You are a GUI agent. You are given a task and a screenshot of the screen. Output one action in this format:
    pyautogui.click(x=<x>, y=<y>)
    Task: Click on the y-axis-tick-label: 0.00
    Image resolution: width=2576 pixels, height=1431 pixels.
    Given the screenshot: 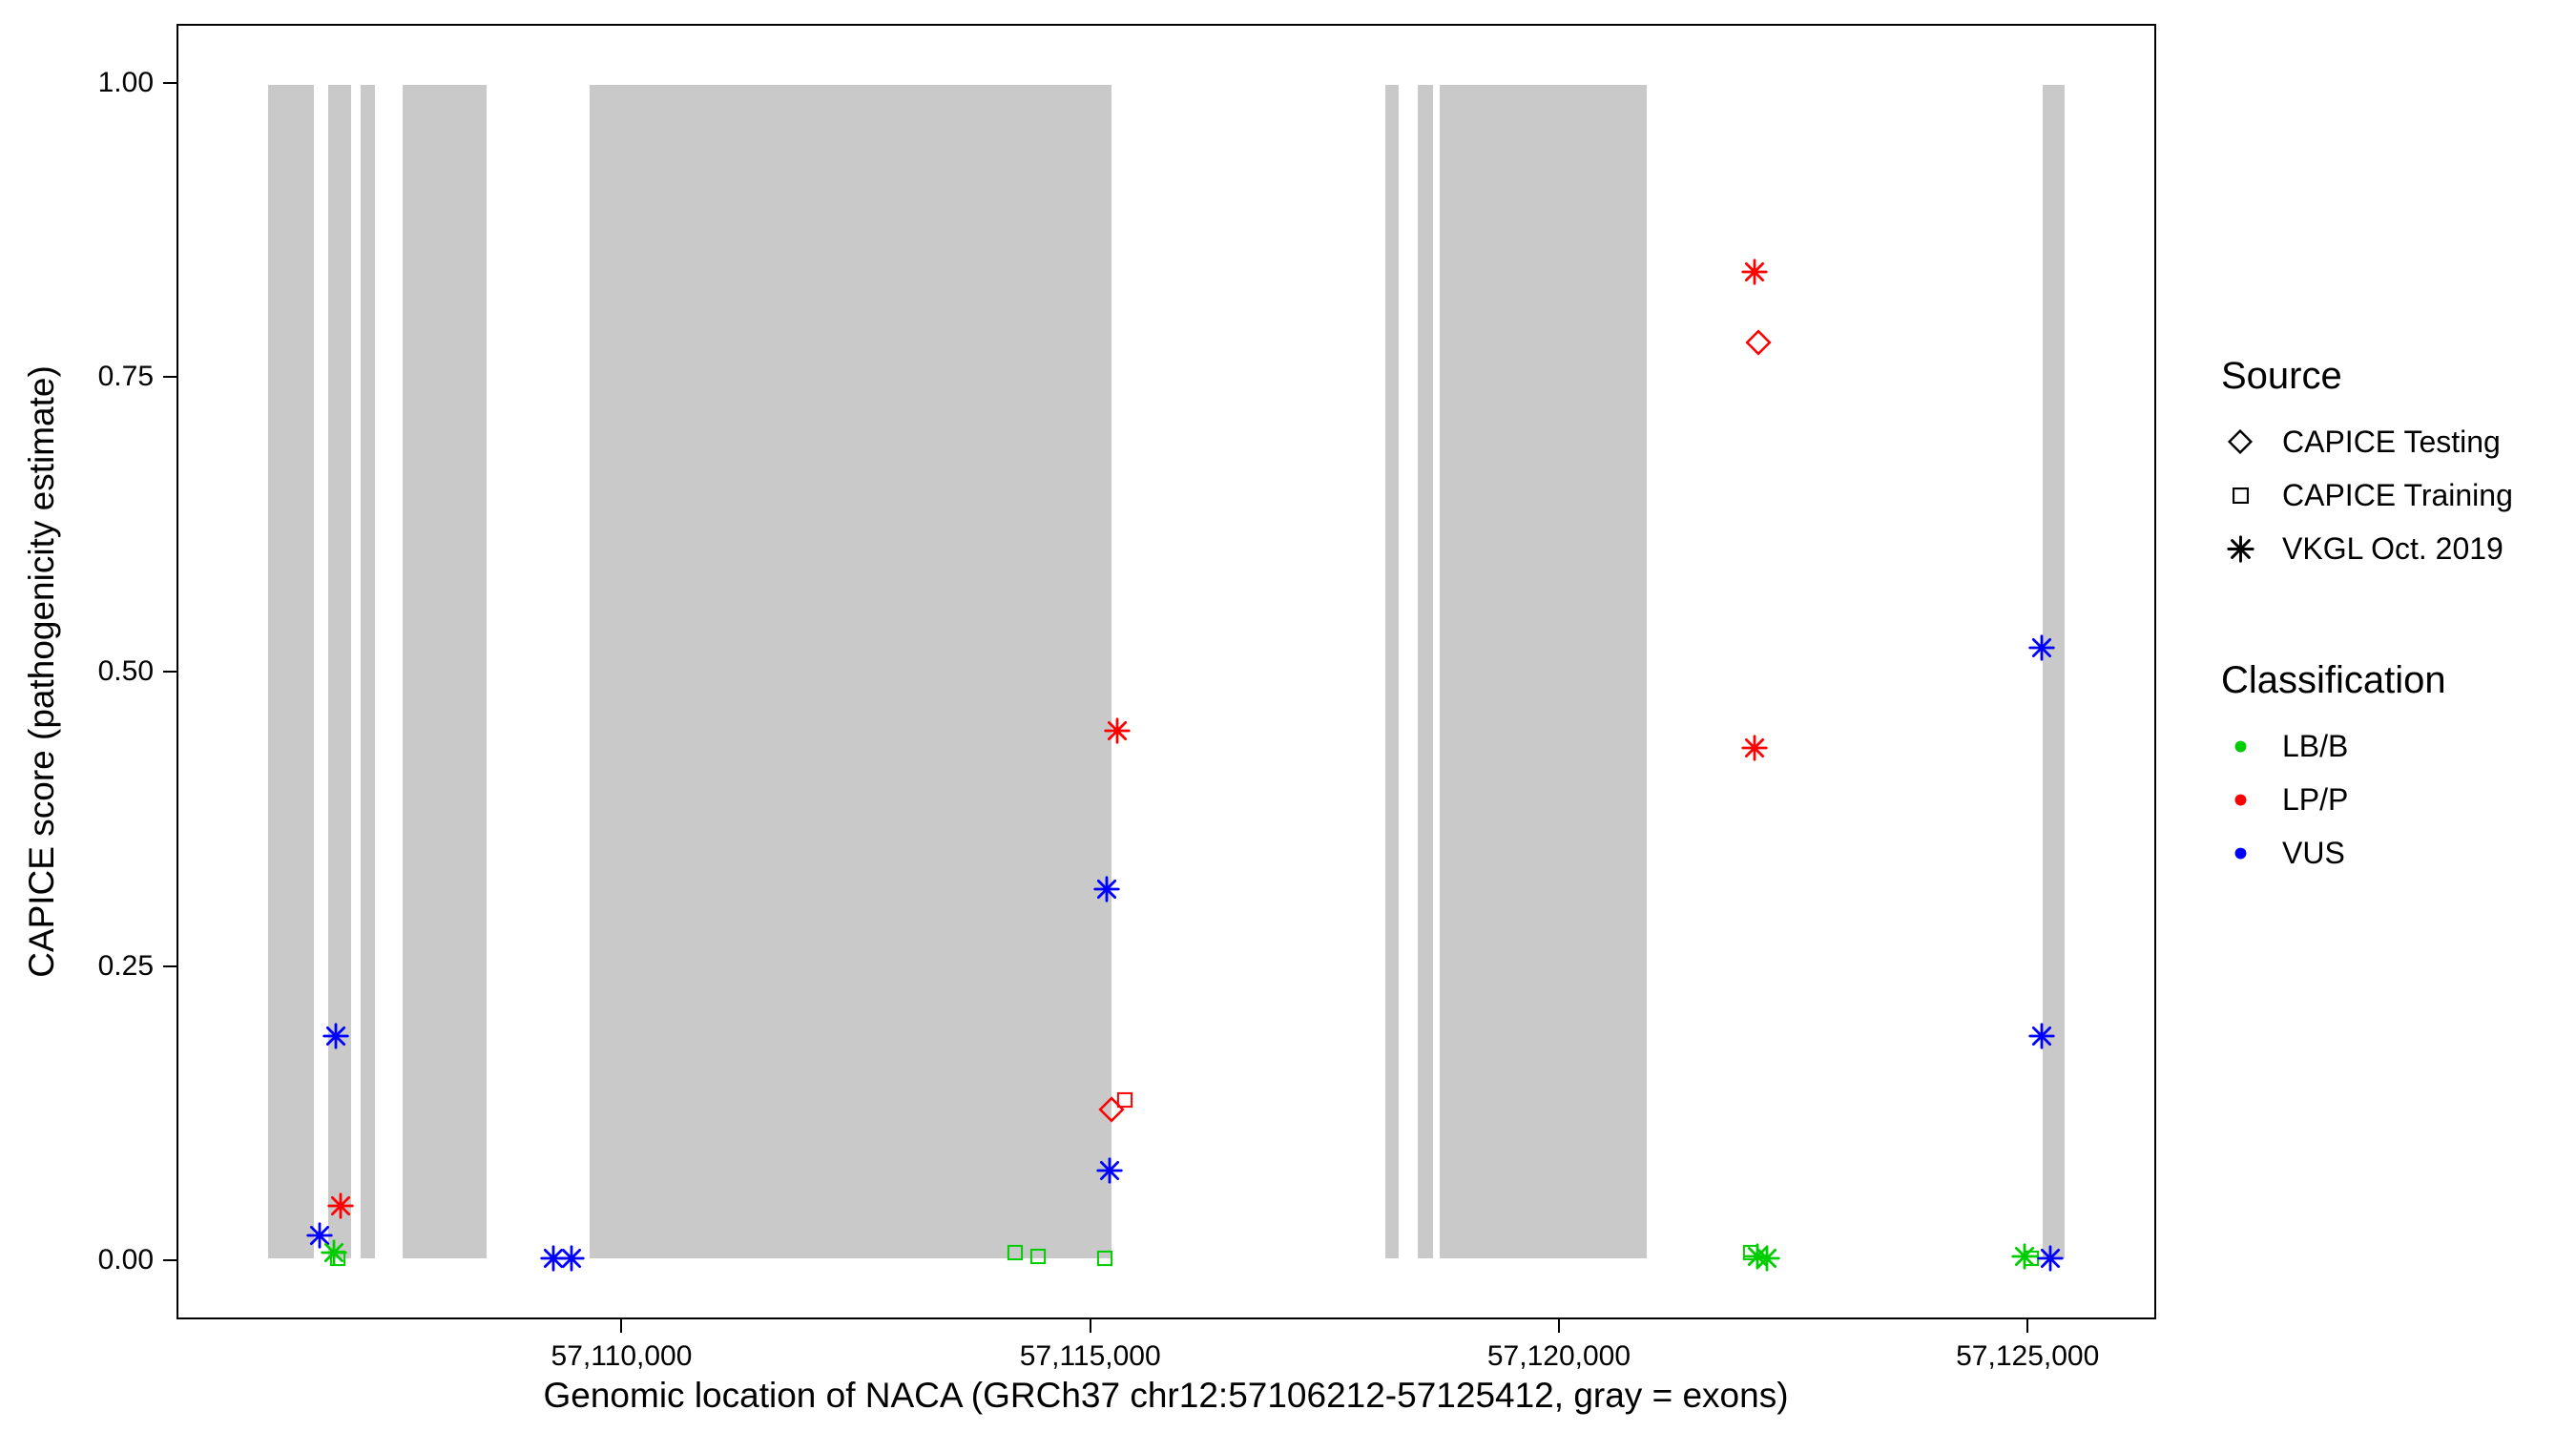 What is the action you would take?
    pyautogui.click(x=125, y=1260)
    